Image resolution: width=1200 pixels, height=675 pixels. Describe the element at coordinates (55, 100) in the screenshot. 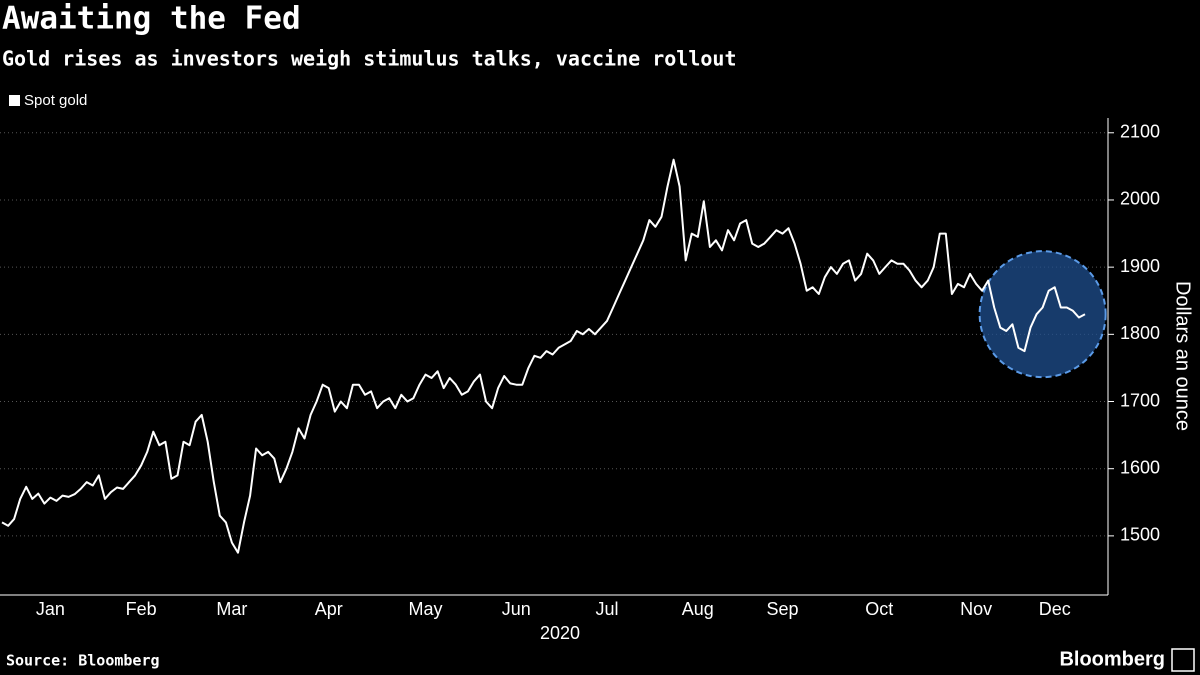

I see `legend-label: Spot gold` at that location.